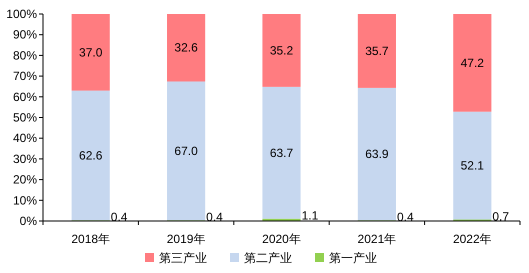 The height and width of the screenshot is (273, 529). What do you see at coordinates (25, 200) in the screenshot?
I see `y-tick-label: 10%` at bounding box center [25, 200].